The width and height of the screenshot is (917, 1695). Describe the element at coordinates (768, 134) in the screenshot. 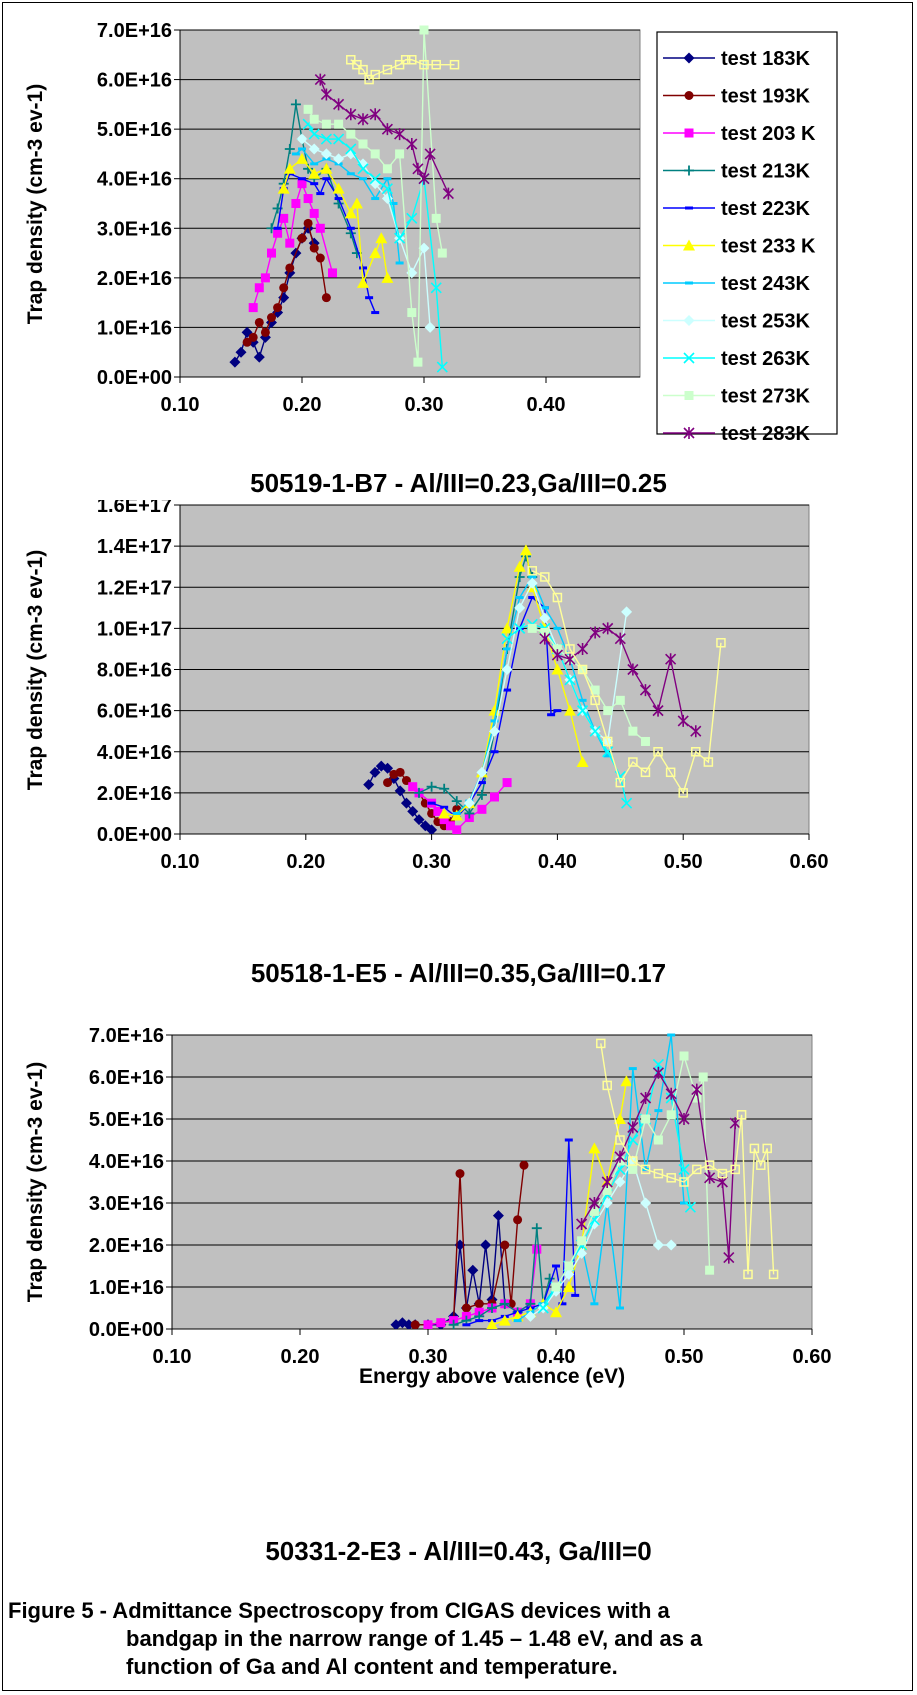

I see `legend-entry: test 203 K` at that location.